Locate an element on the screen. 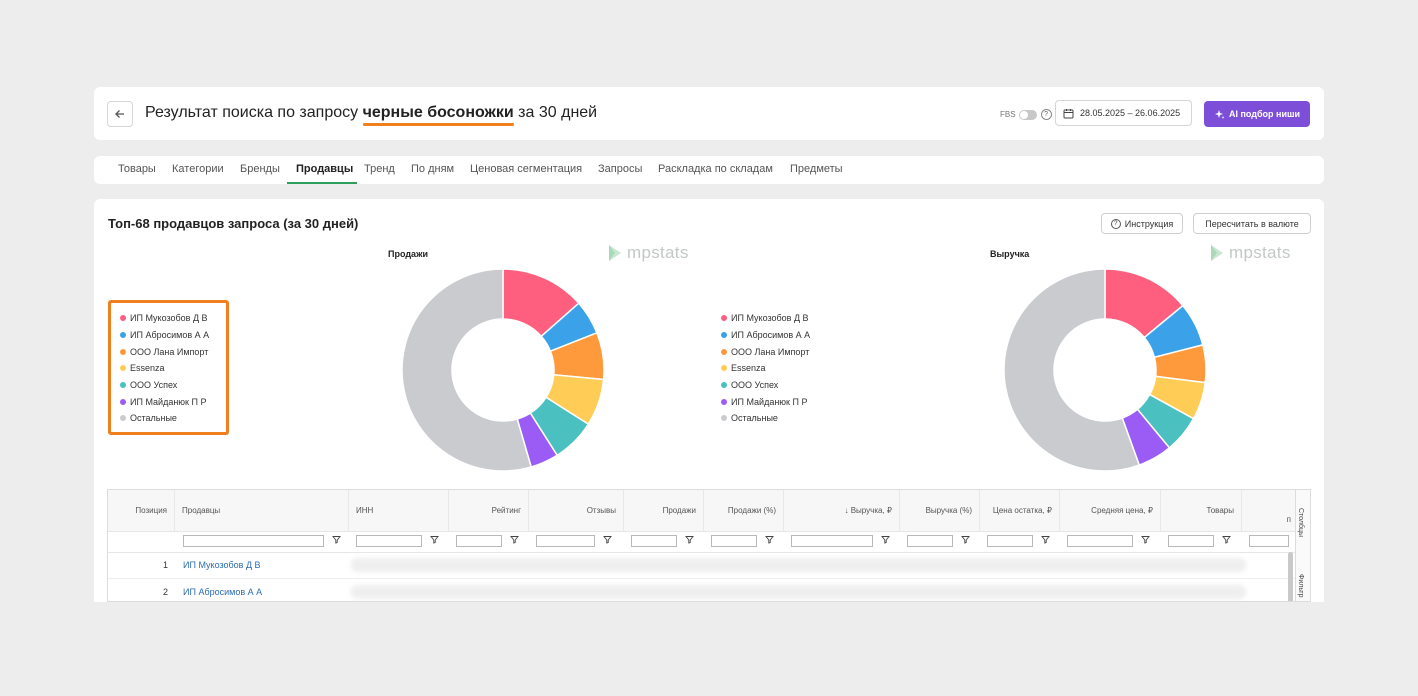 The image size is (1418, 696). tab-price-segmentation: Ценовая сегментация is located at coordinates (526, 169).